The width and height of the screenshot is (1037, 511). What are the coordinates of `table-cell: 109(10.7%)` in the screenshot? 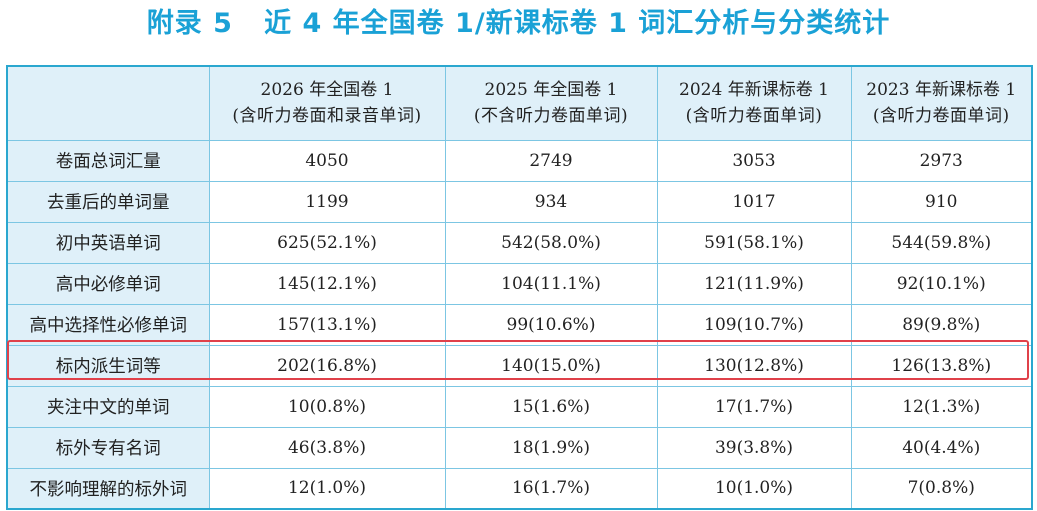 It's located at (754, 324).